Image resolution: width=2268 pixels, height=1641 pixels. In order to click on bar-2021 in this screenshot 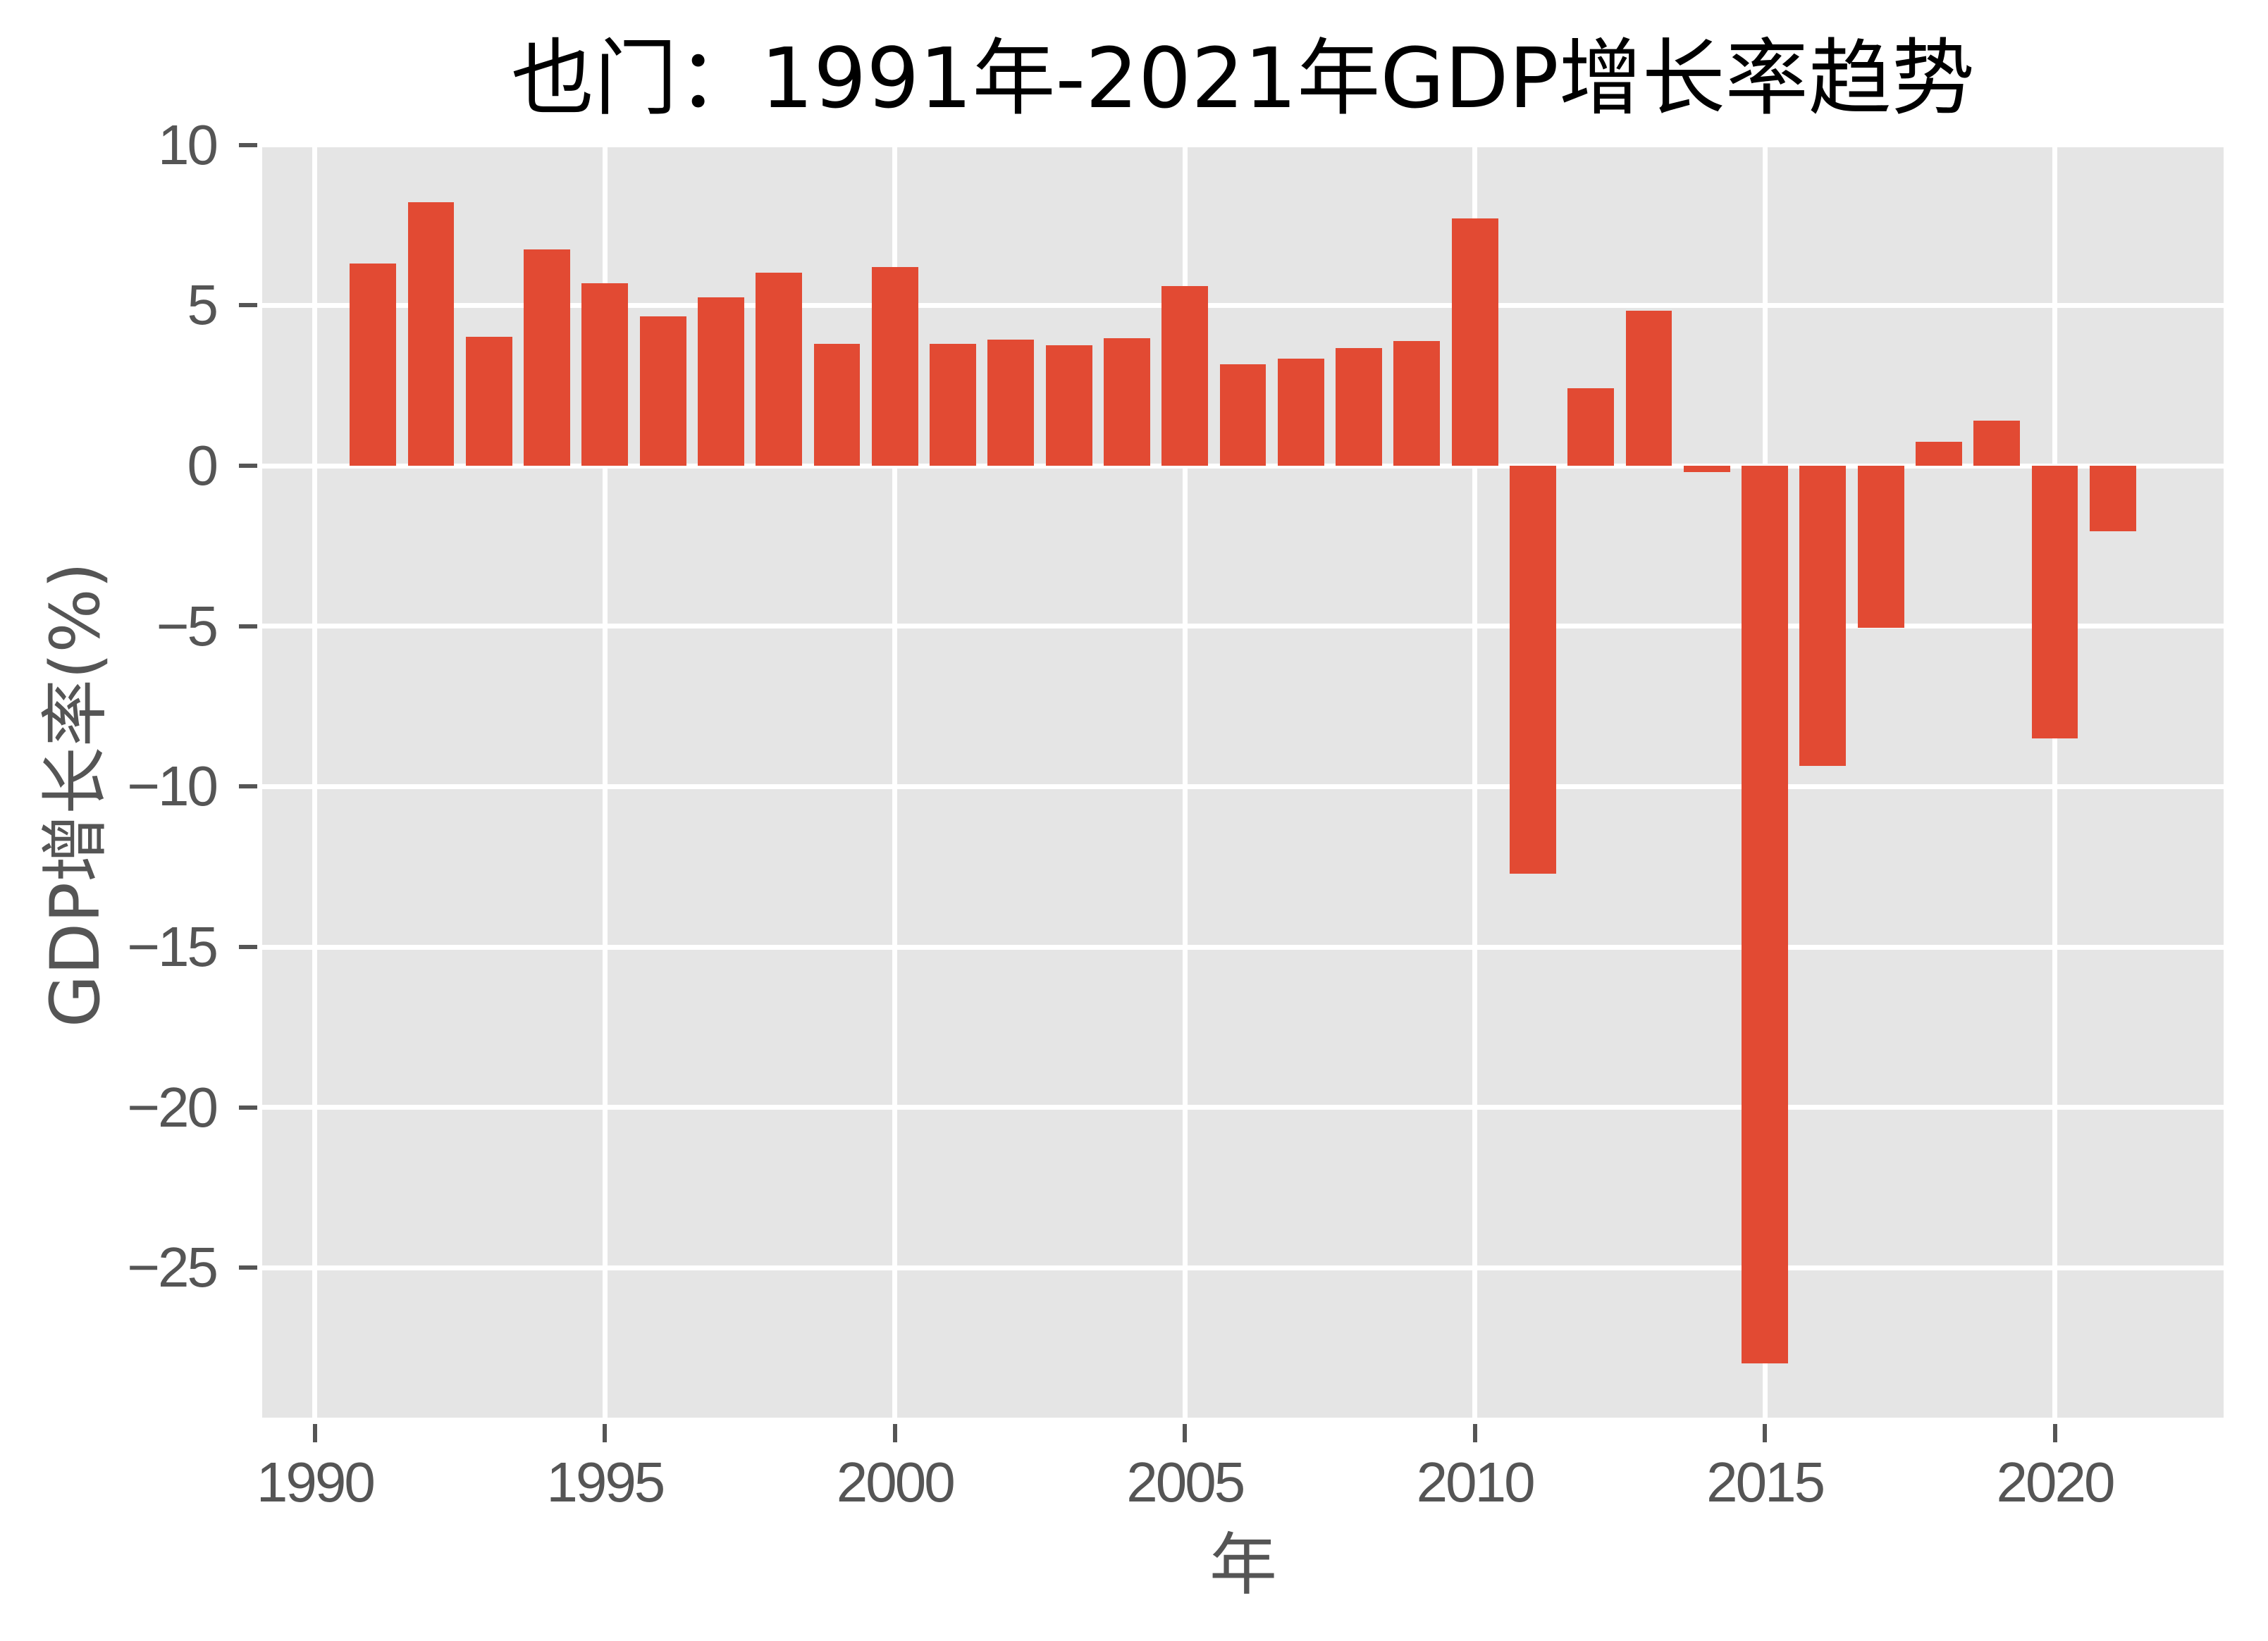, I will do `click(2112, 499)`.